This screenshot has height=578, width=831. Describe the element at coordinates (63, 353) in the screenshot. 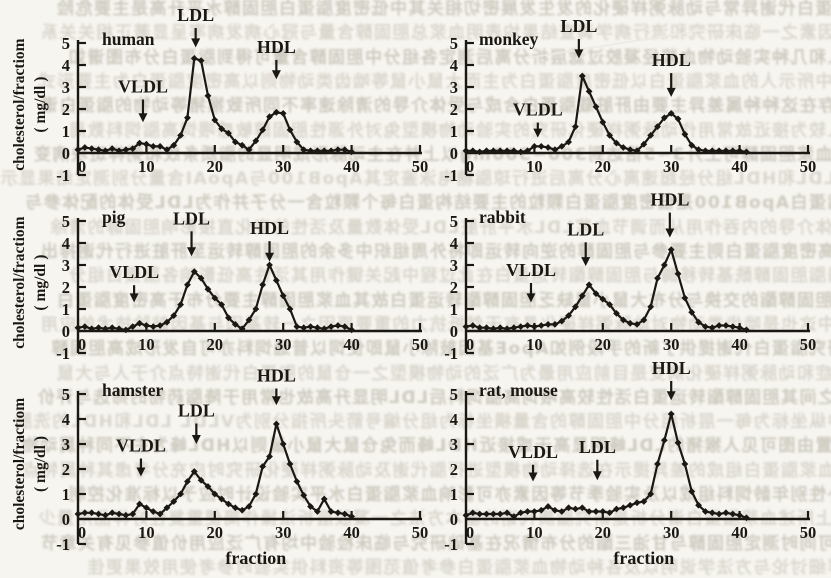

I see `y-tick-label: -1` at that location.